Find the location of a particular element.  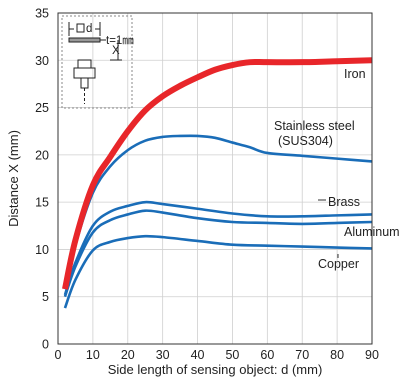

x-tick-label: 60 is located at coordinates (267, 355).